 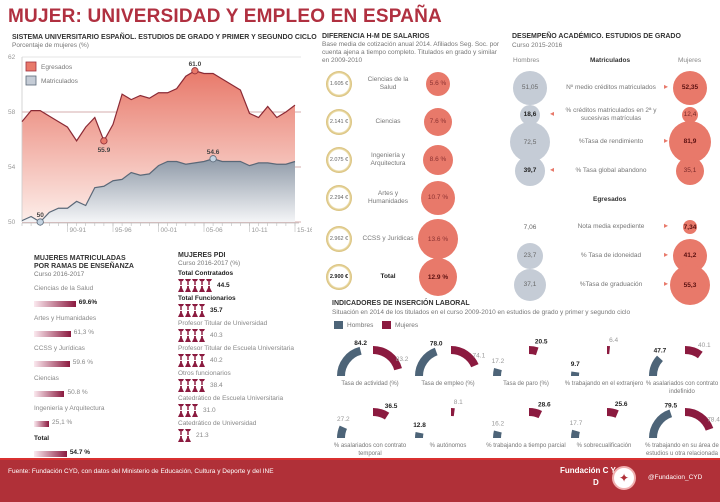 I want to click on footer-divider, so click(x=360, y=459).